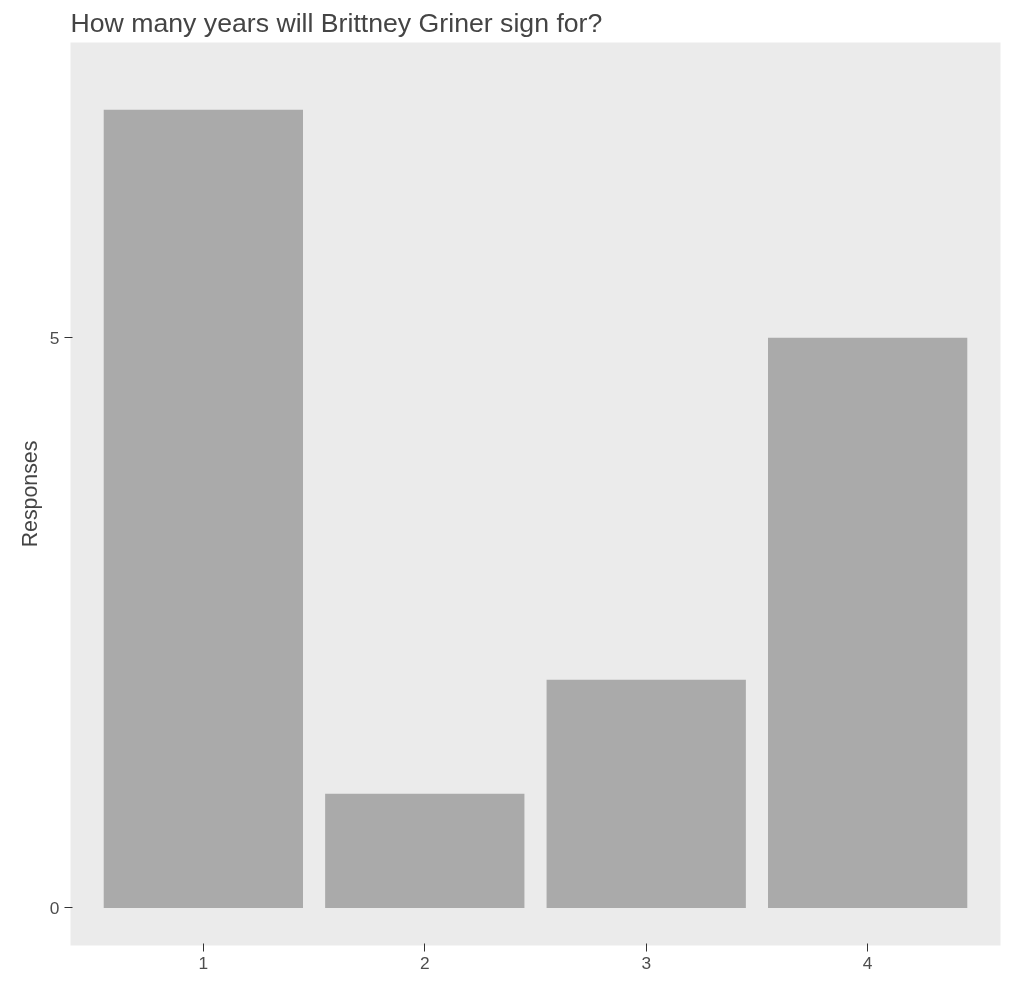 This screenshot has height=991, width=1024. I want to click on y-axis-title: Responses, so click(29, 494).